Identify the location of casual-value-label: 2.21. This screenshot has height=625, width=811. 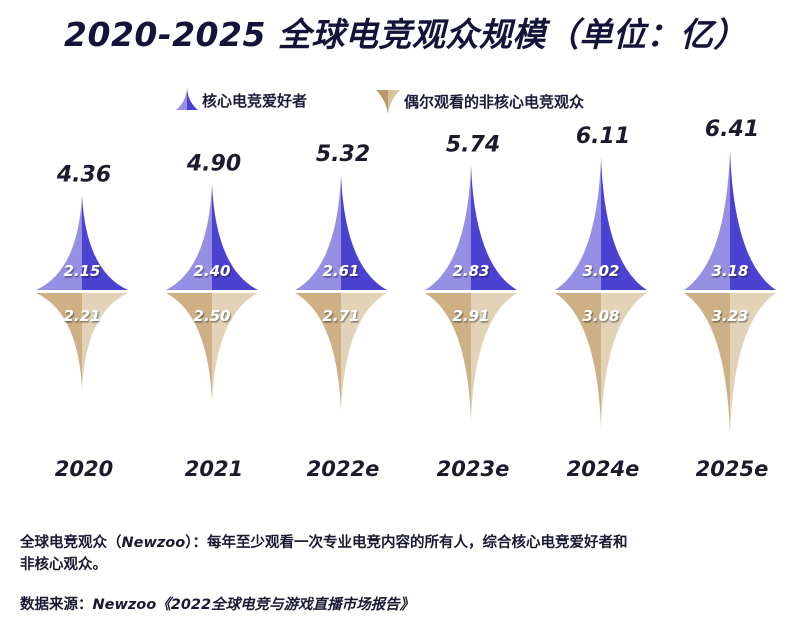
(81, 316).